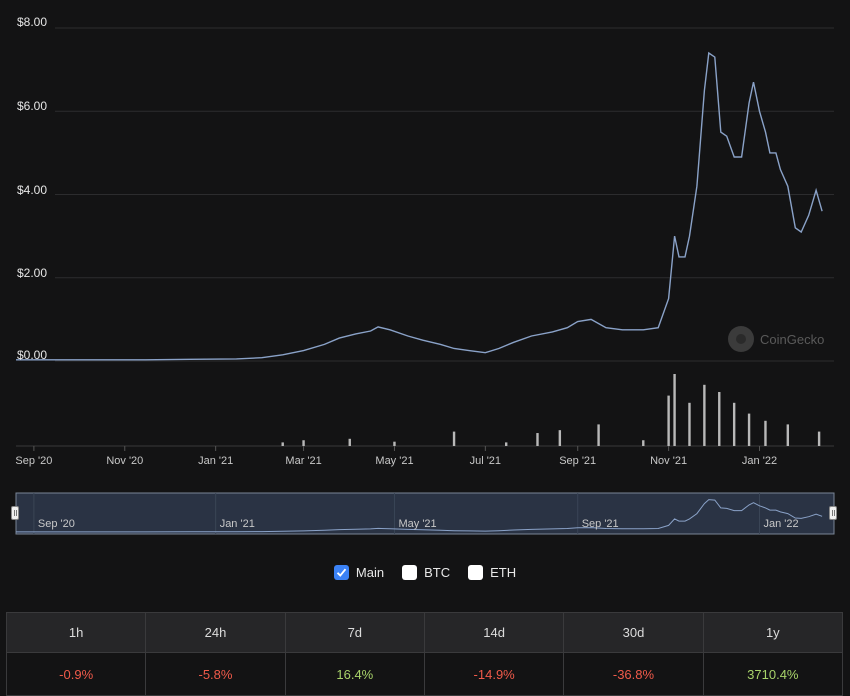  What do you see at coordinates (394, 461) in the screenshot?
I see `x-tick-label: May '21` at bounding box center [394, 461].